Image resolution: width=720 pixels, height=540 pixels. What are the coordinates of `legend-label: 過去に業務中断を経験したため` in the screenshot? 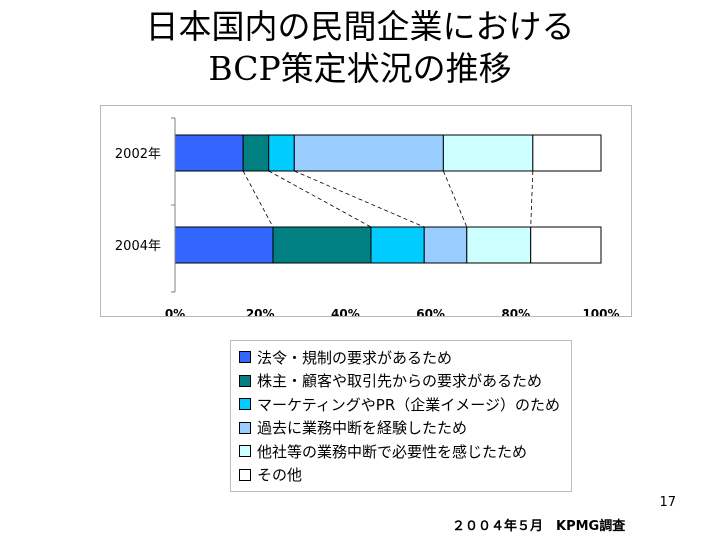 It's located at (362, 428).